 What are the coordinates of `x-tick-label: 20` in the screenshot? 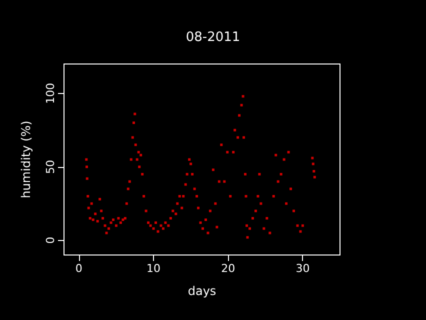 It's located at (228, 268).